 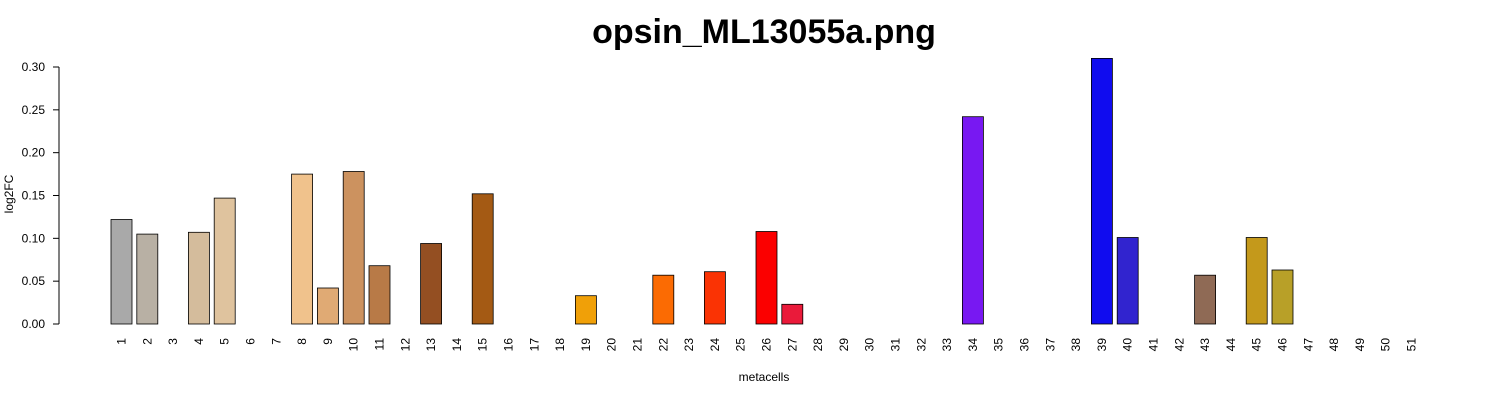 I want to click on x-tick-label: 28, so click(x=818, y=345).